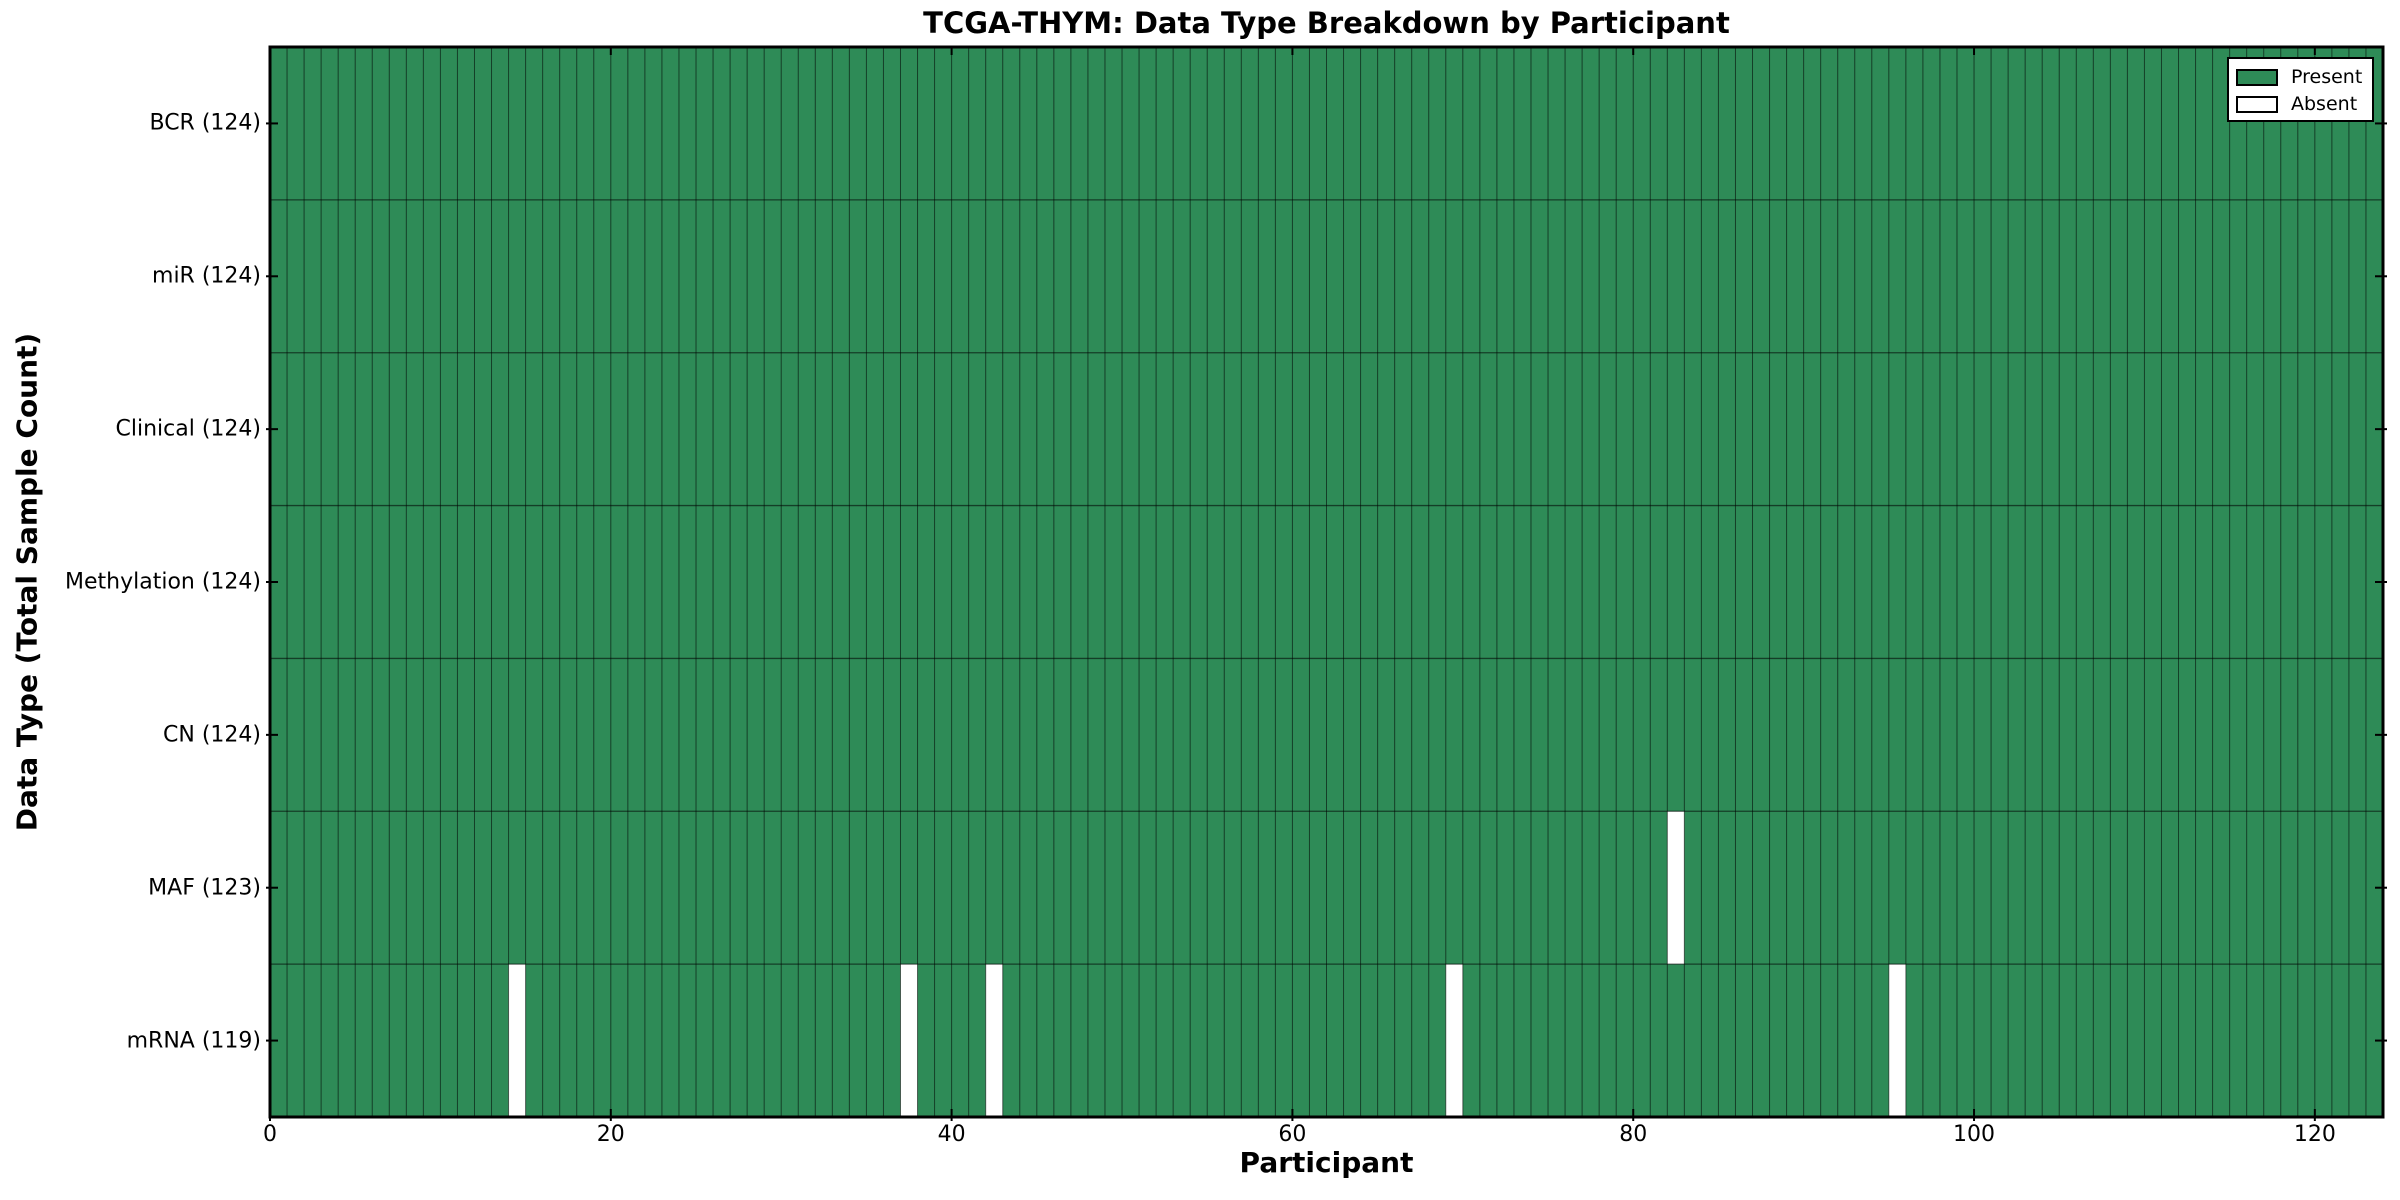 This screenshot has height=1200, width=2400. I want to click on x-axis-label: Participant, so click(1326, 1162).